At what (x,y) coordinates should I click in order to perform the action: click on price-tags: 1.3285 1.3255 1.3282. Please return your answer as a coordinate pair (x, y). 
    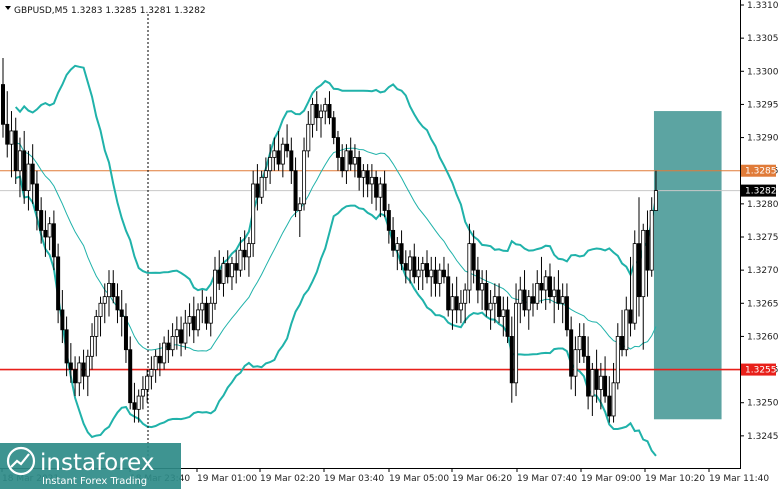
    Looking at the image, I should click on (759, 270).